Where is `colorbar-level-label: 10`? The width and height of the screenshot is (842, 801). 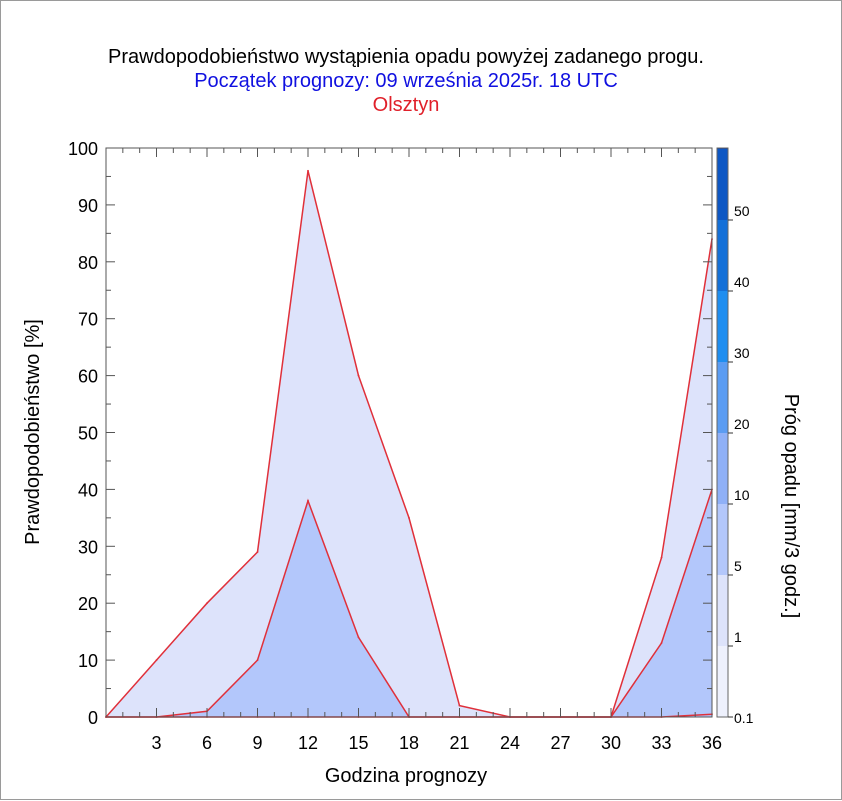
colorbar-level-label: 10 is located at coordinates (742, 495).